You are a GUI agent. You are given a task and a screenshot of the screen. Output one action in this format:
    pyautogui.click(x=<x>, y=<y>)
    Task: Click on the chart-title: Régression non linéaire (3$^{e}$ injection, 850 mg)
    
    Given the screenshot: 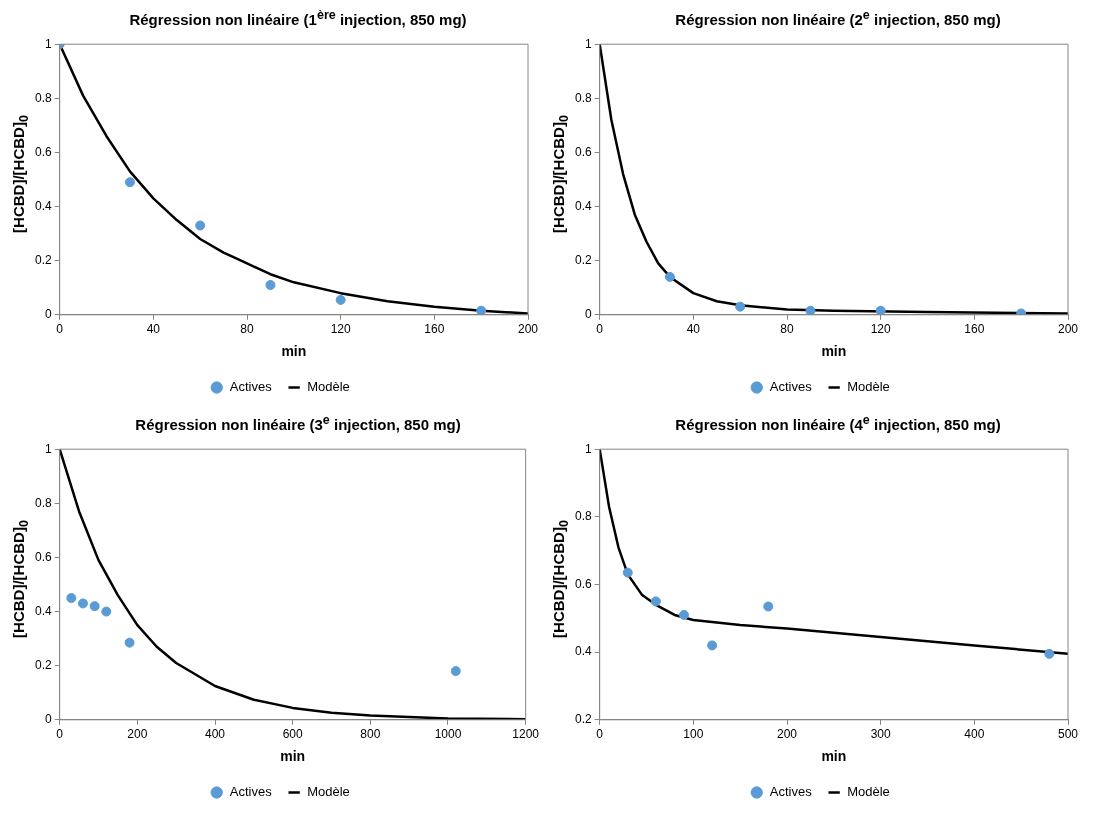 What is the action you would take?
    pyautogui.click(x=298, y=424)
    